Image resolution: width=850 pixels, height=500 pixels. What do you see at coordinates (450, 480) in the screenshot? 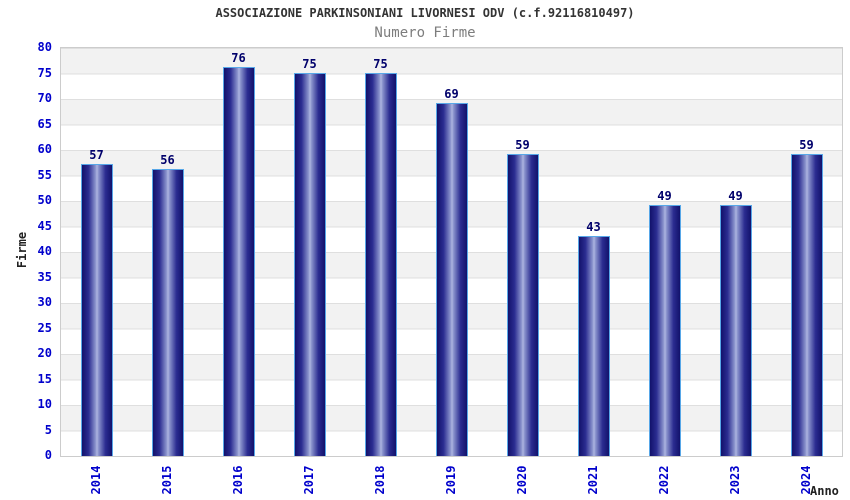
I see `x-tick-label: 2019` at bounding box center [450, 480].